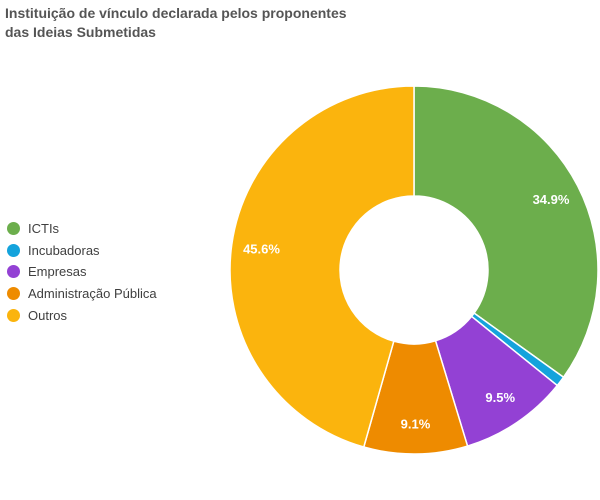 The height and width of the screenshot is (500, 600). Describe the element at coordinates (92, 294) in the screenshot. I see `legend-label-administracao-publica: Administração Pública` at that location.